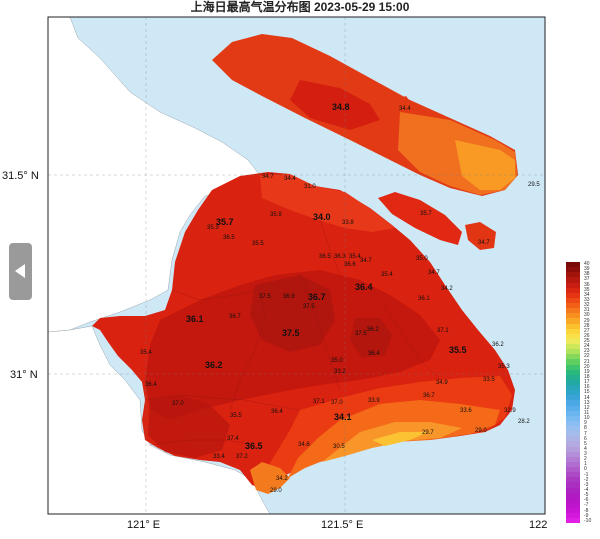  Describe the element at coordinates (587, 264) in the screenshot. I see `legend-label: 40` at that location.